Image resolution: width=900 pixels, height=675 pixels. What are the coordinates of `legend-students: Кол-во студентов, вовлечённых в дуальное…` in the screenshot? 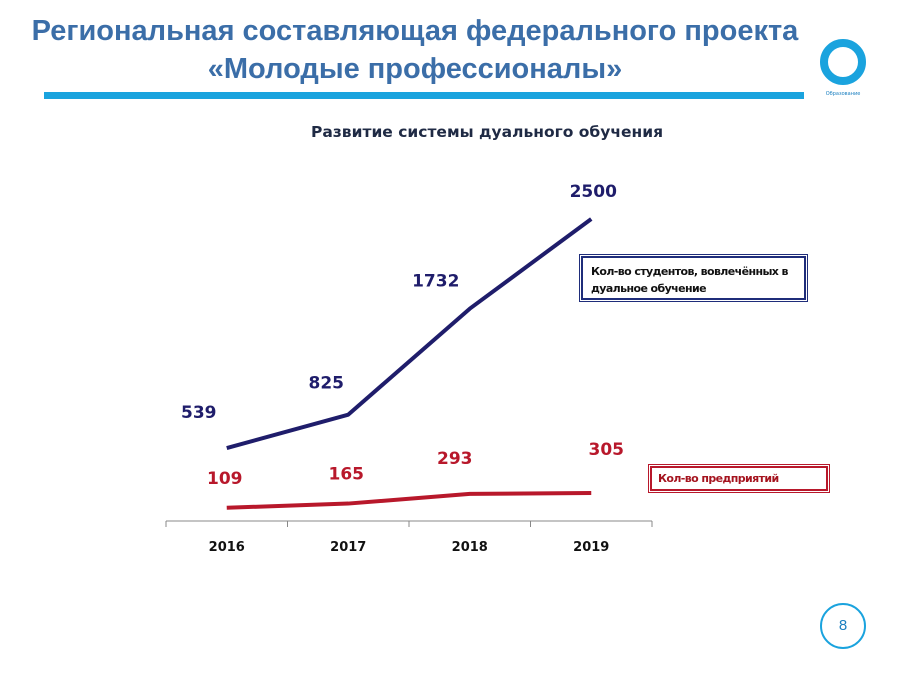 It's located at (693, 278).